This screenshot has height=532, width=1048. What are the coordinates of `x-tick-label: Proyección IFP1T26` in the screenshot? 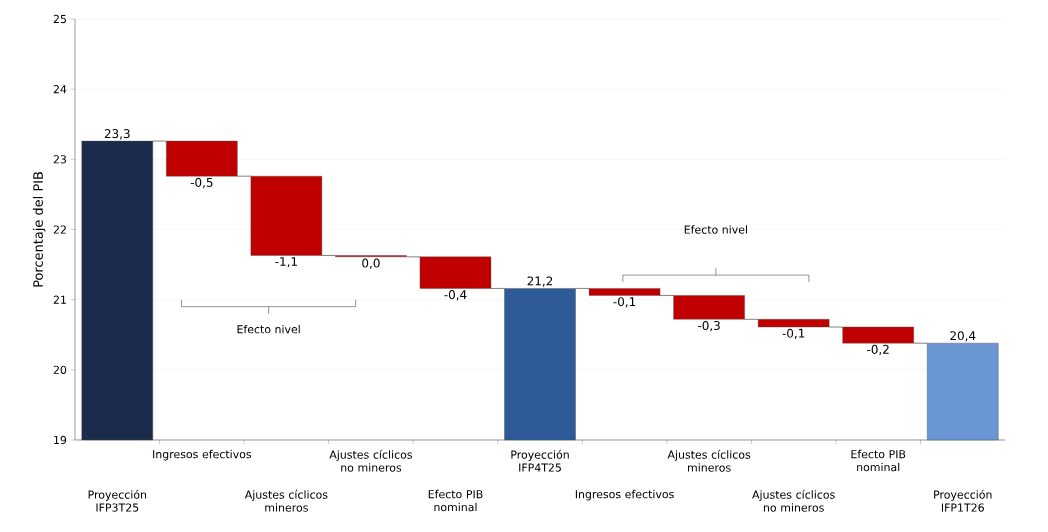 It's located at (963, 500).